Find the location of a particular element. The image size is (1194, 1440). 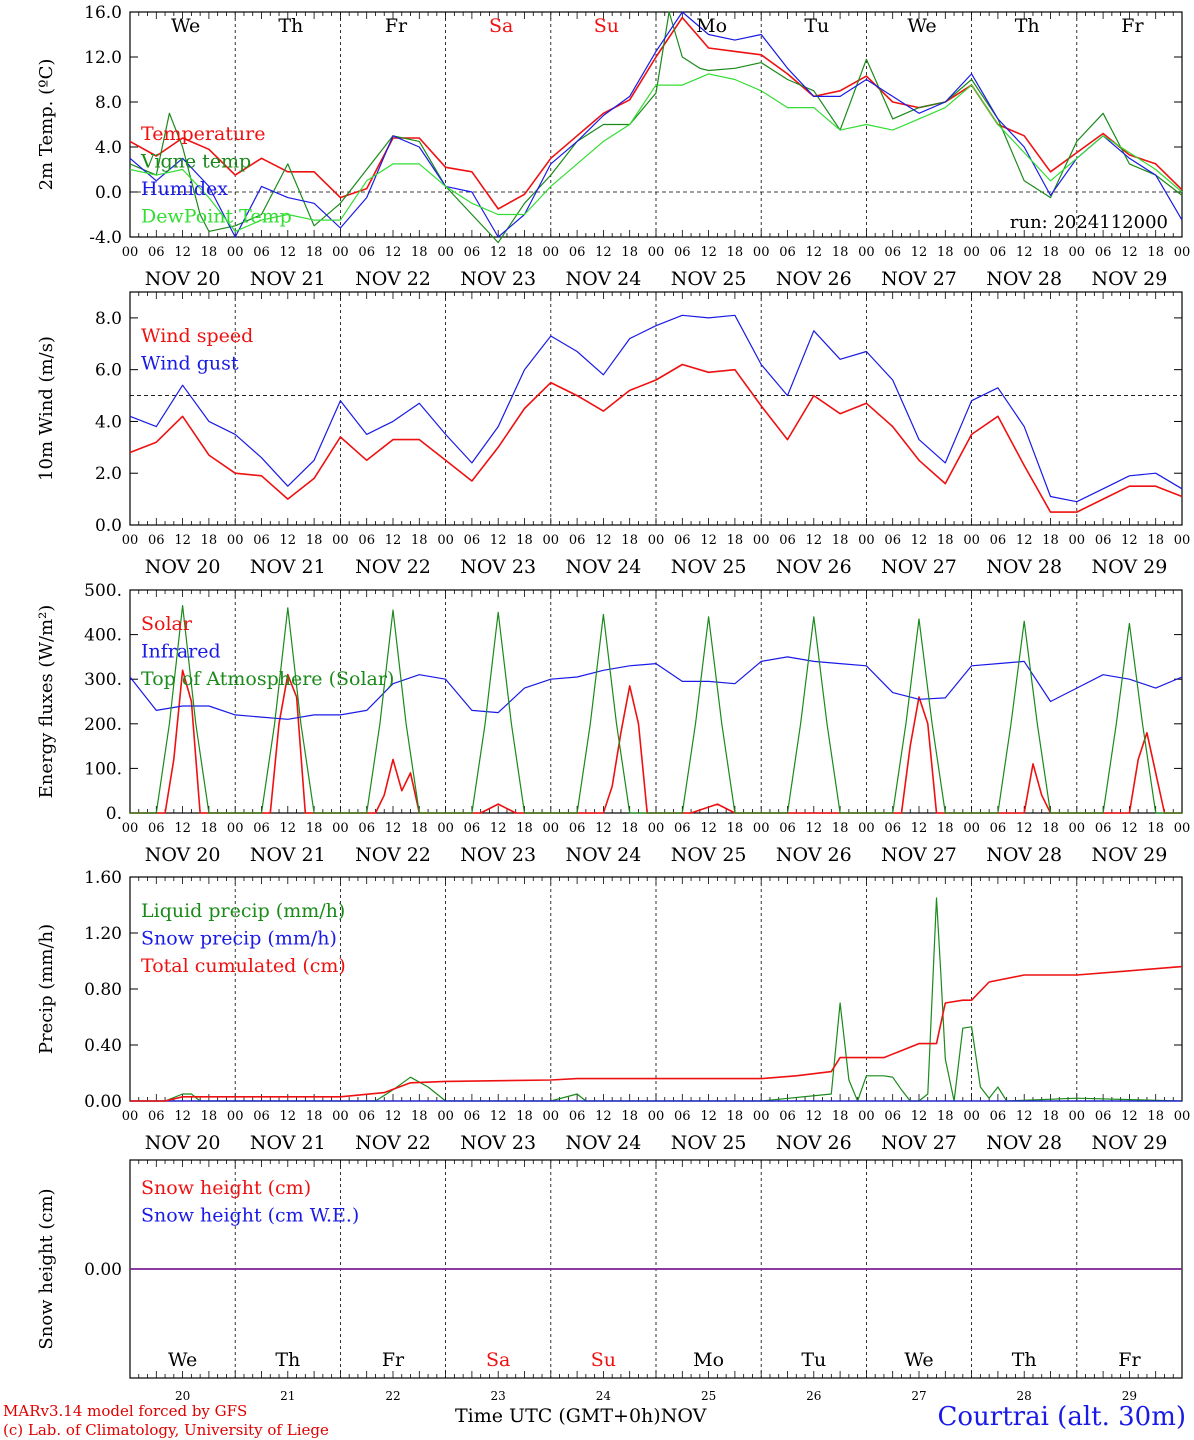

day-label: NOV 28 is located at coordinates (1024, 1143).